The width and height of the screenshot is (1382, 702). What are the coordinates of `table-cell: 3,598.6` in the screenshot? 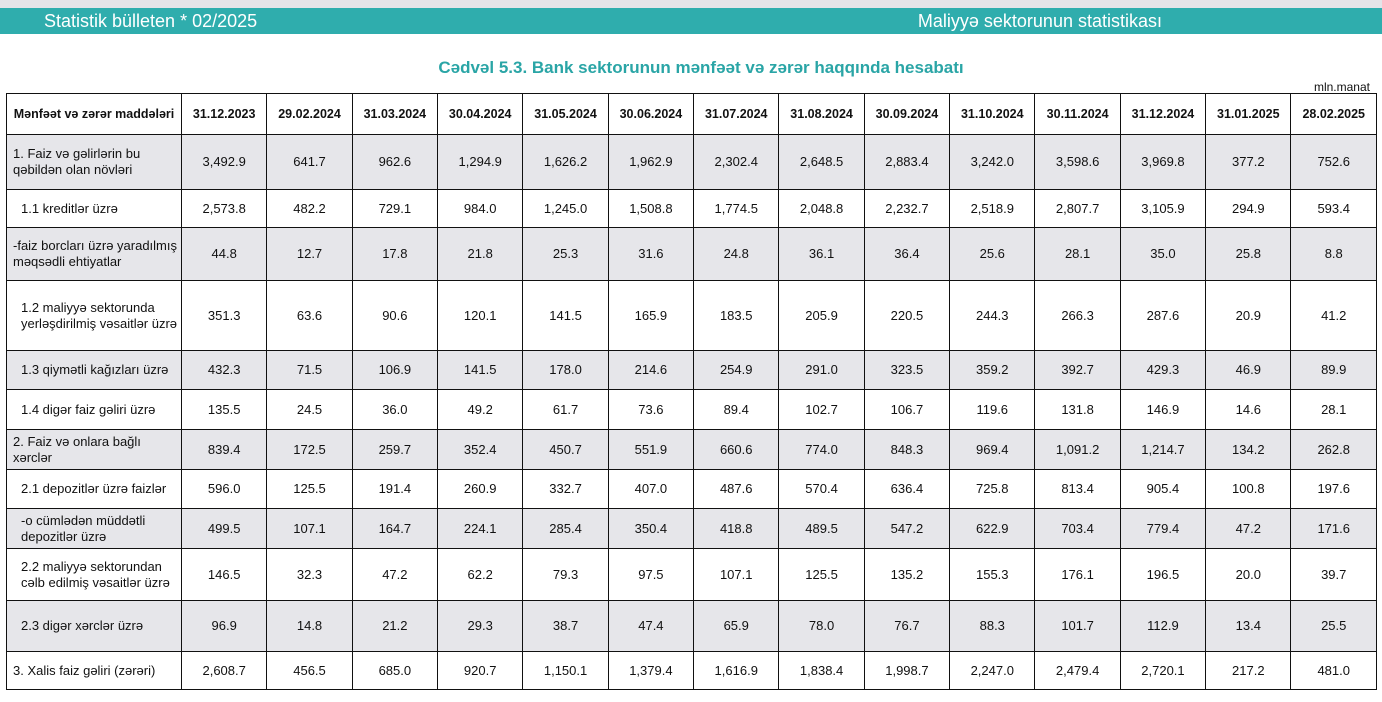 It's located at (1077, 162).